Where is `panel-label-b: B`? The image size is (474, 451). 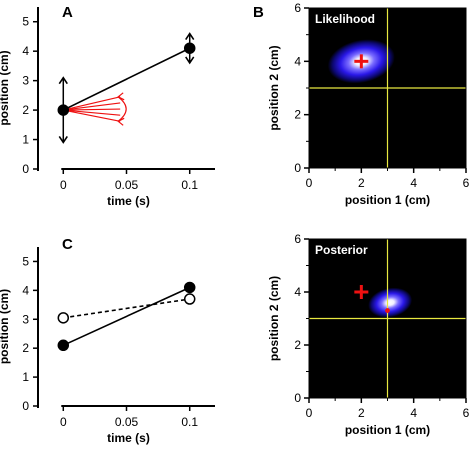
panel-label-b: B is located at coordinates (258, 12).